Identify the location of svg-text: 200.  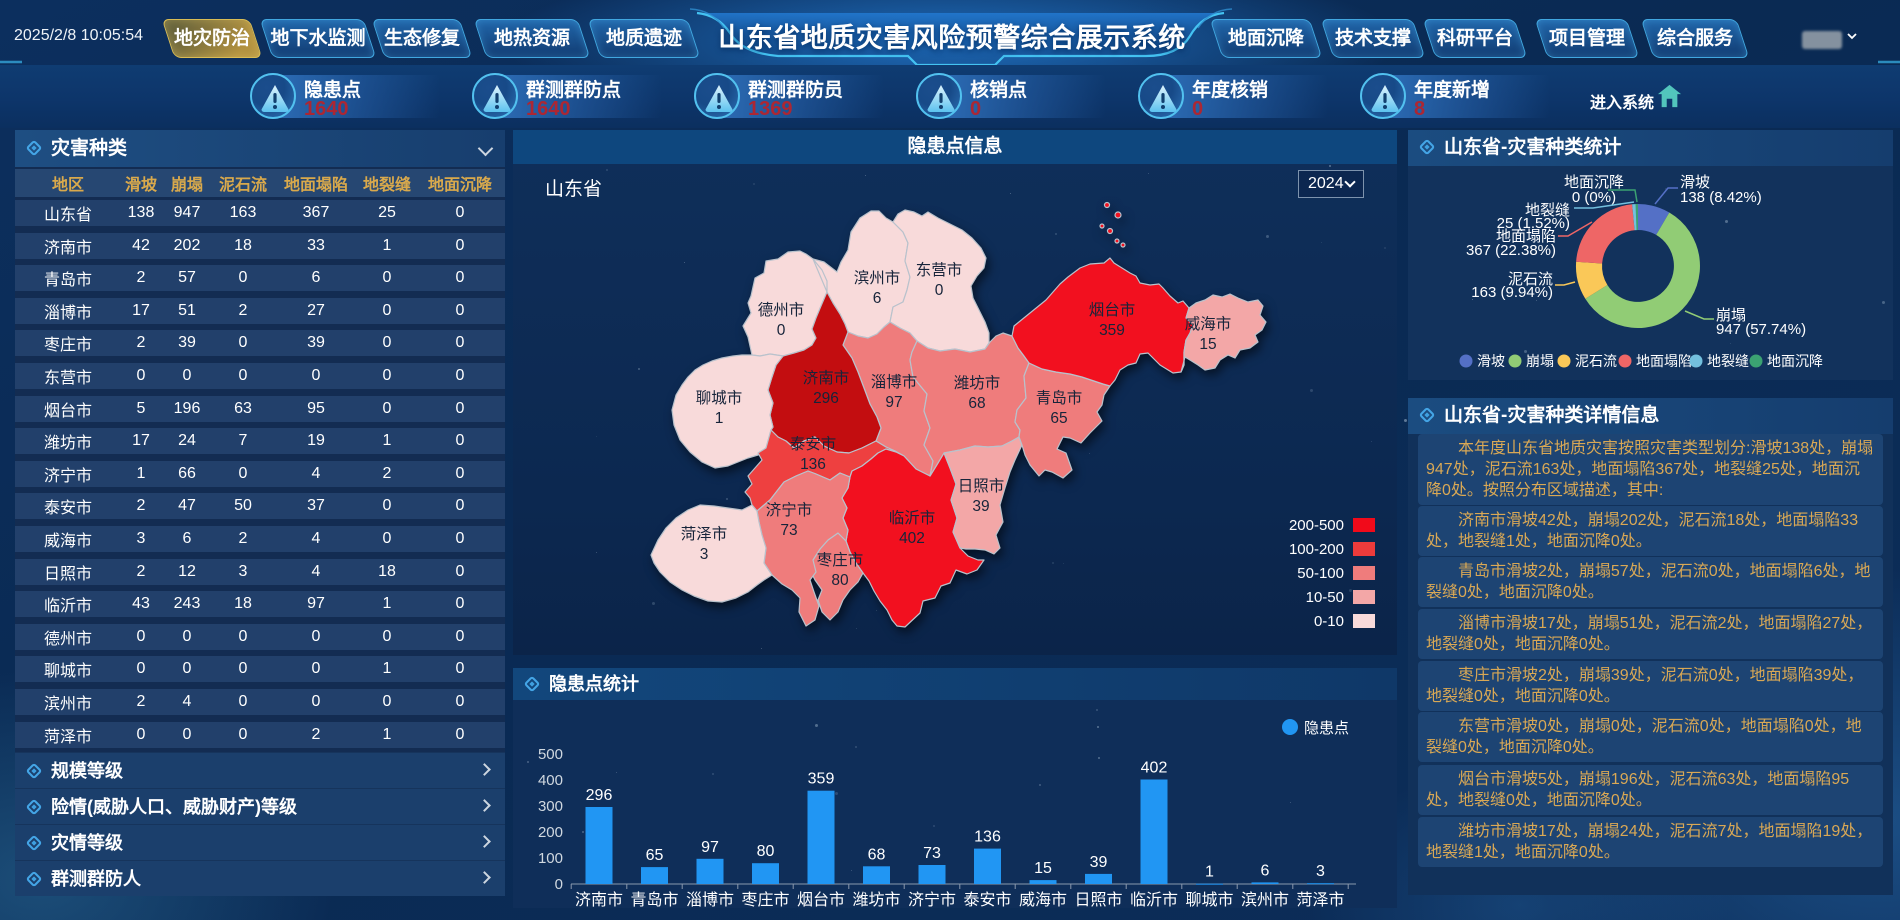
(550, 832).